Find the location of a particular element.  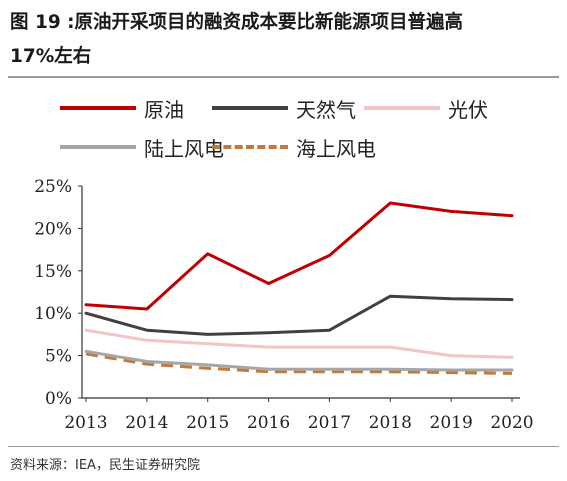

x-tick-label: 2018 is located at coordinates (390, 423).